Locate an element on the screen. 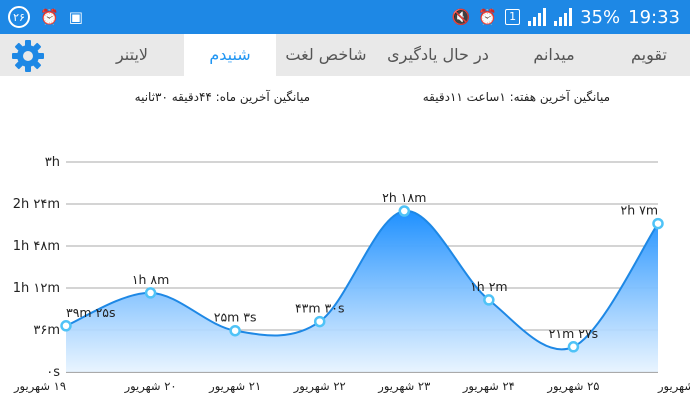 The image size is (690, 414). y-tick-label: ۳h is located at coordinates (52, 162).